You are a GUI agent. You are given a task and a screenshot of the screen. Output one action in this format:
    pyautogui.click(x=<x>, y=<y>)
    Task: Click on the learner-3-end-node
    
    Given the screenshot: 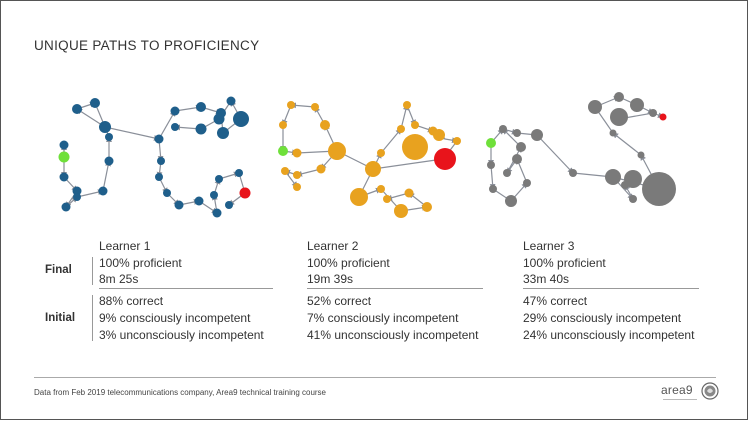 What is the action you would take?
    pyautogui.click(x=663, y=117)
    